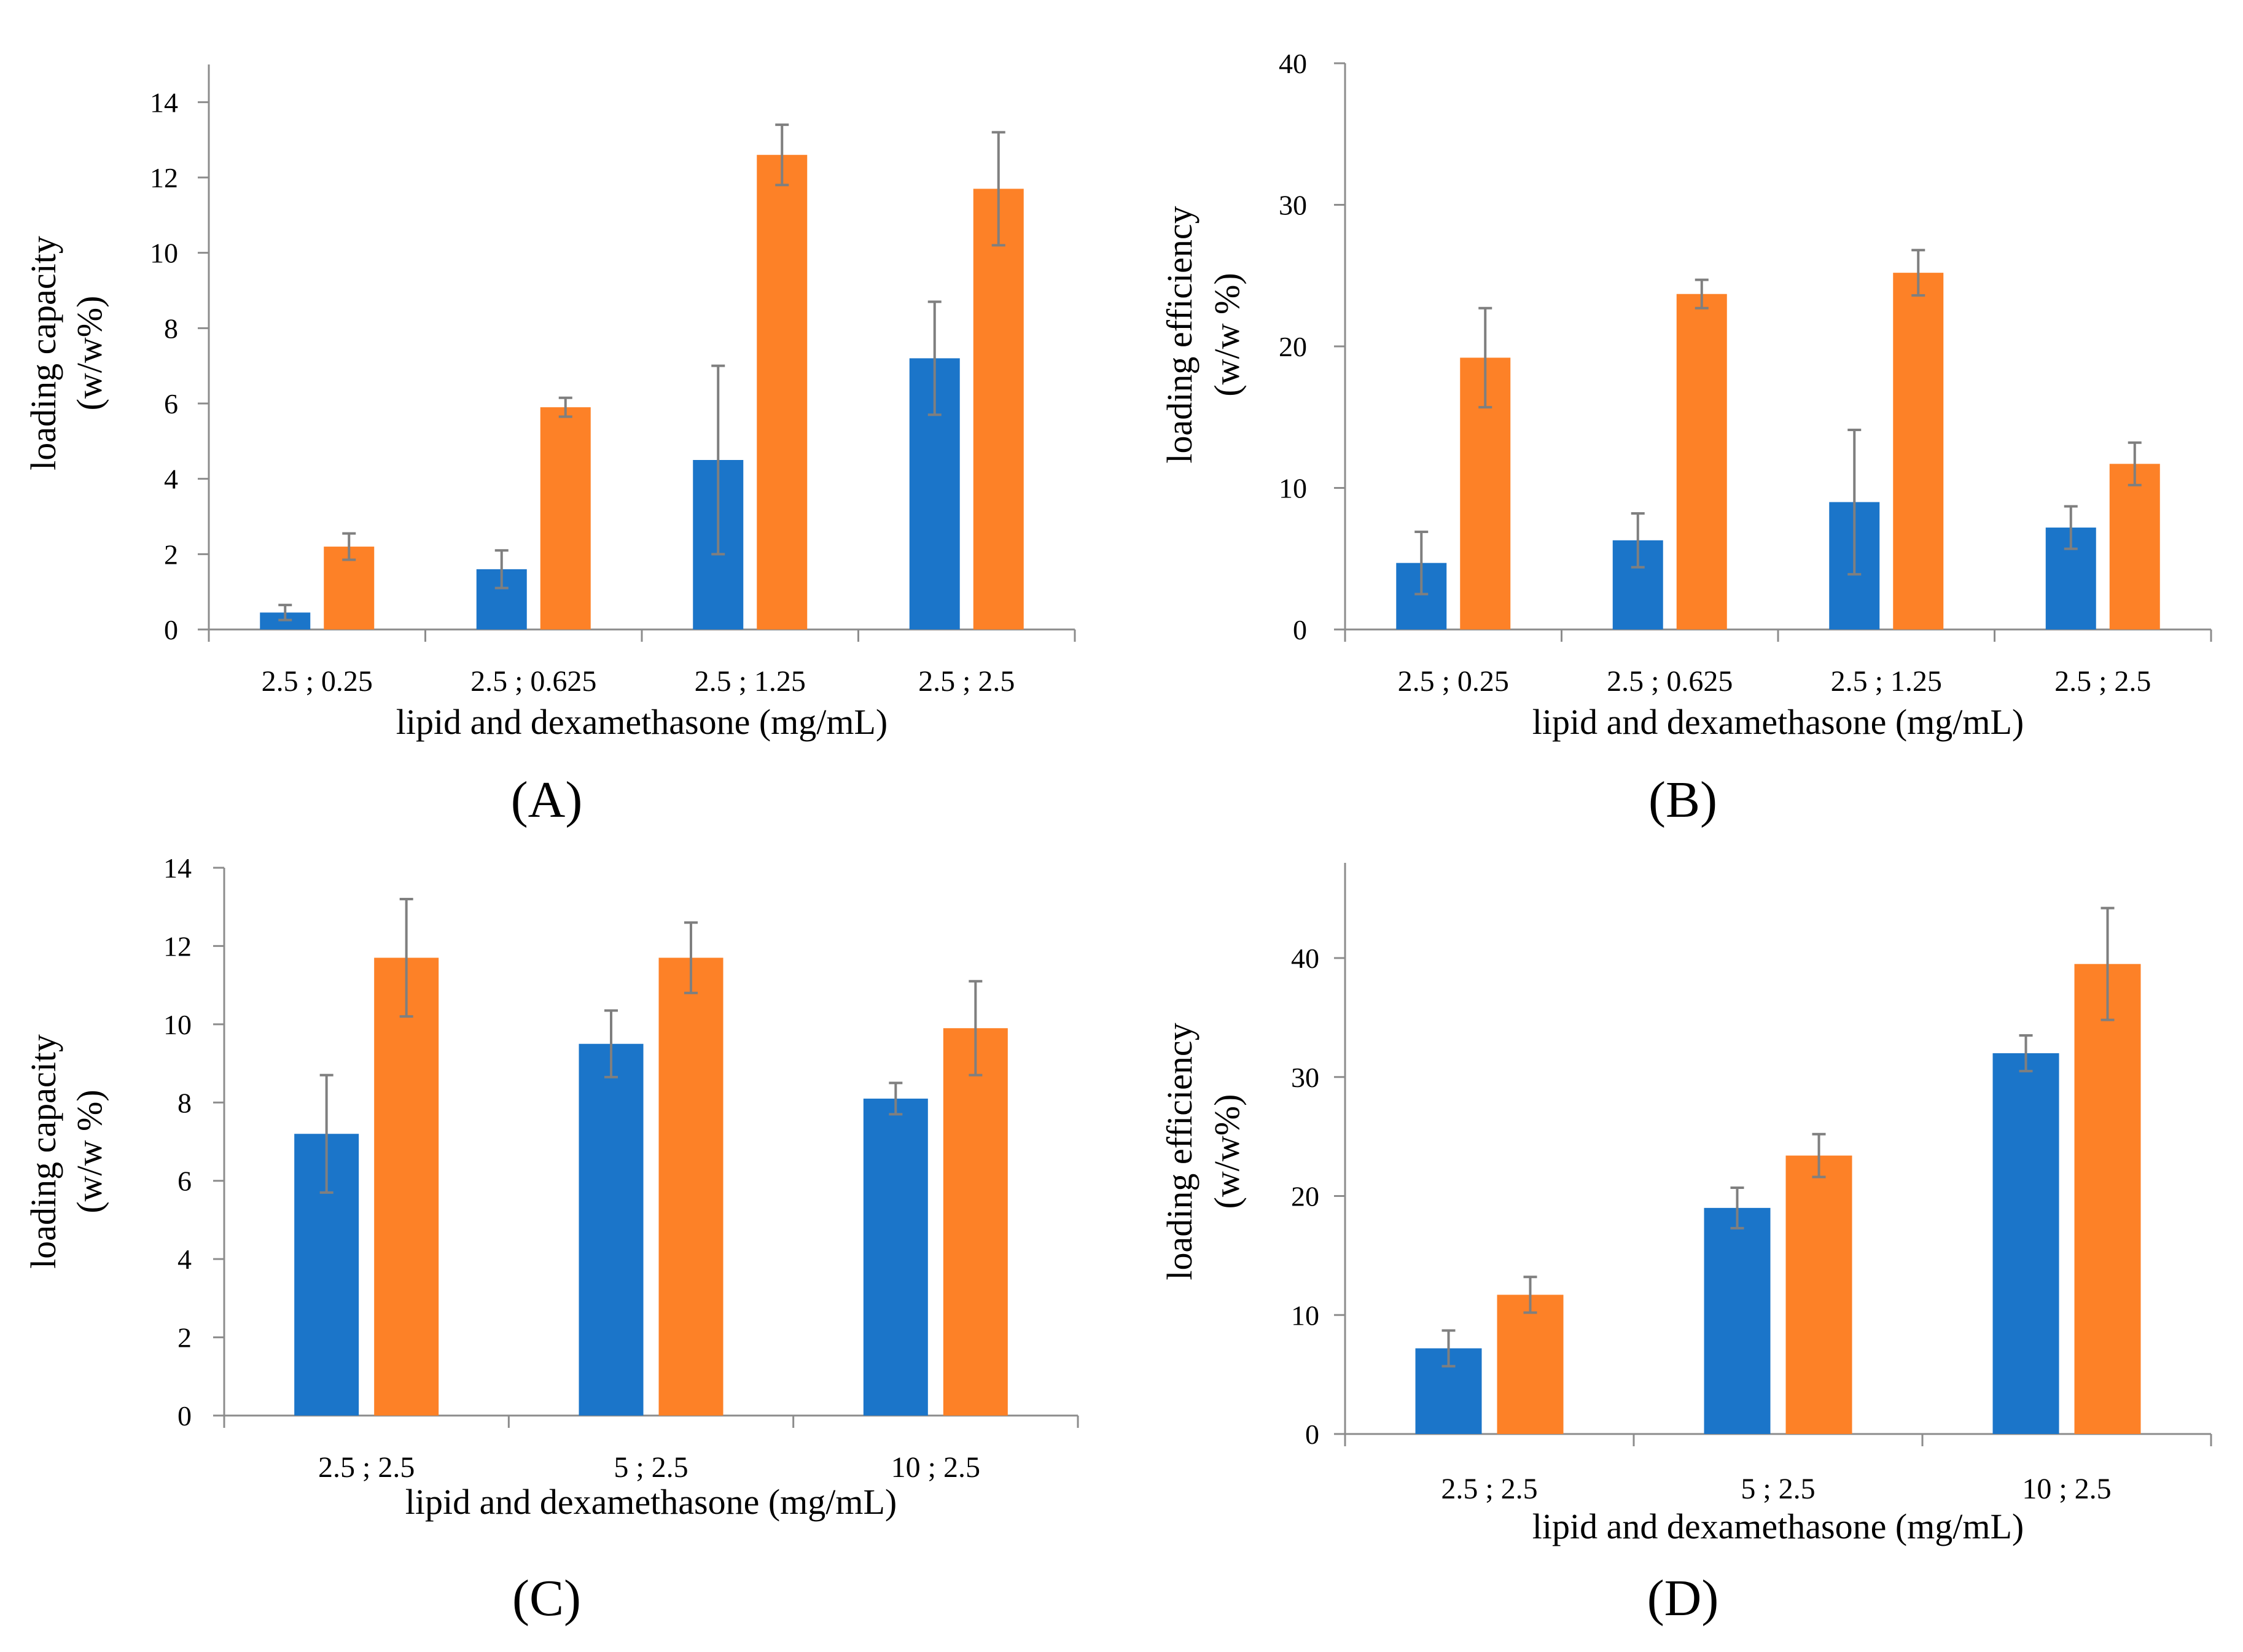 The image size is (2243, 1652). Describe the element at coordinates (546, 1598) in the screenshot. I see `panel-label: (C)` at that location.